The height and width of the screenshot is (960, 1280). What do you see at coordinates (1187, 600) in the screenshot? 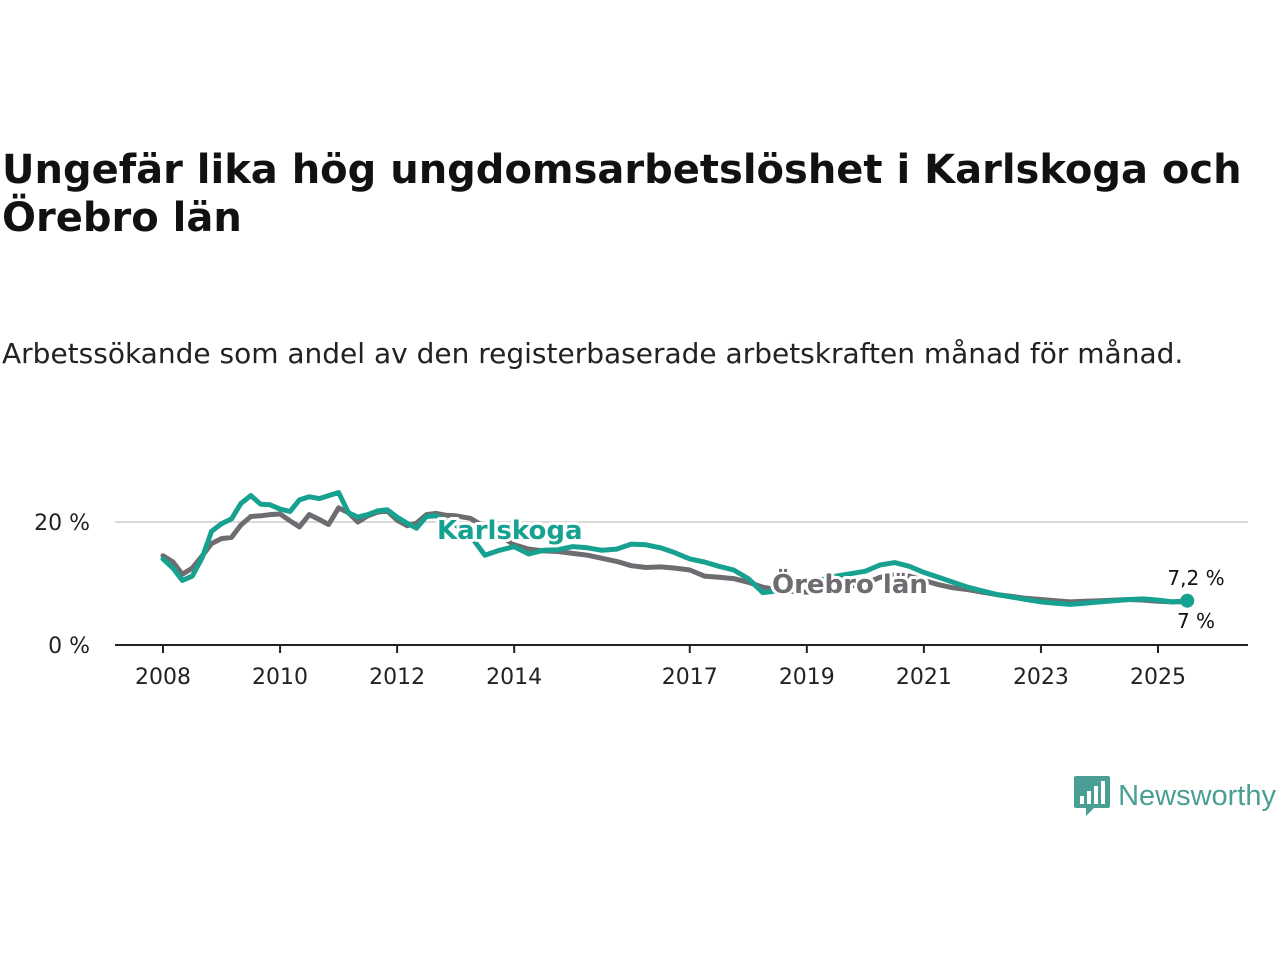
I see `end-point-karlskoga` at bounding box center [1187, 600].